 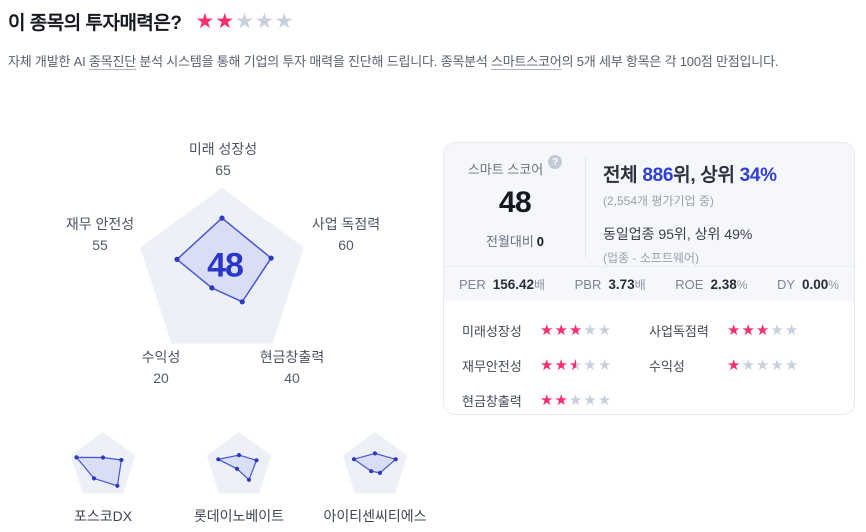 I want to click on stat-value: 2.38, so click(x=723, y=284).